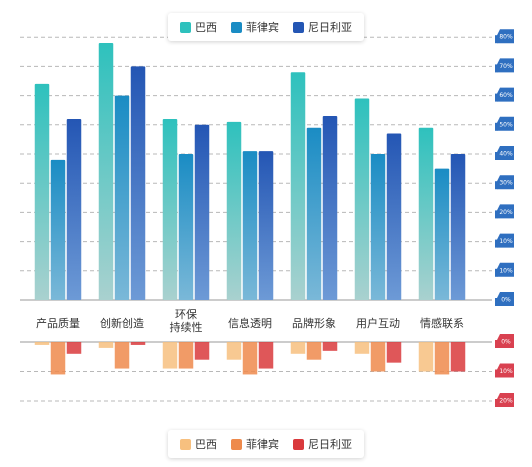  I want to click on y-tick-label: 50%, so click(504, 123).